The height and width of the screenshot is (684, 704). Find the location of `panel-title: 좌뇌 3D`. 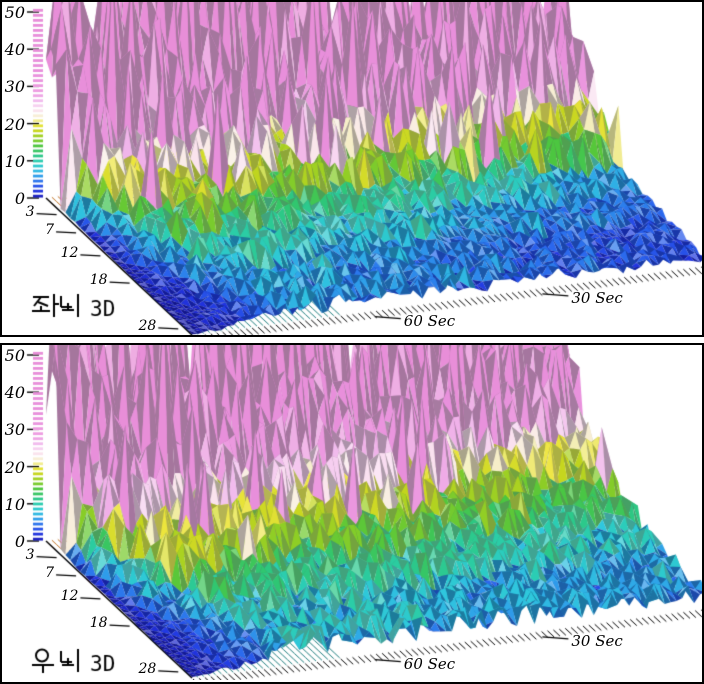

panel-title: 좌뇌 3D is located at coordinates (76, 306).